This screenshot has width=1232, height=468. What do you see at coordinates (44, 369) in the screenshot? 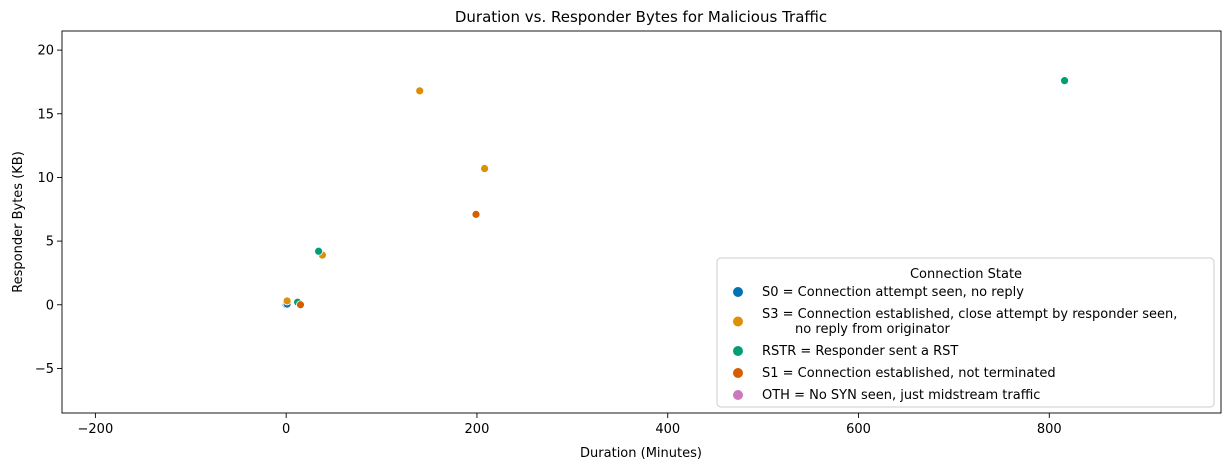
I see `y-tick-label: −5` at bounding box center [44, 369].